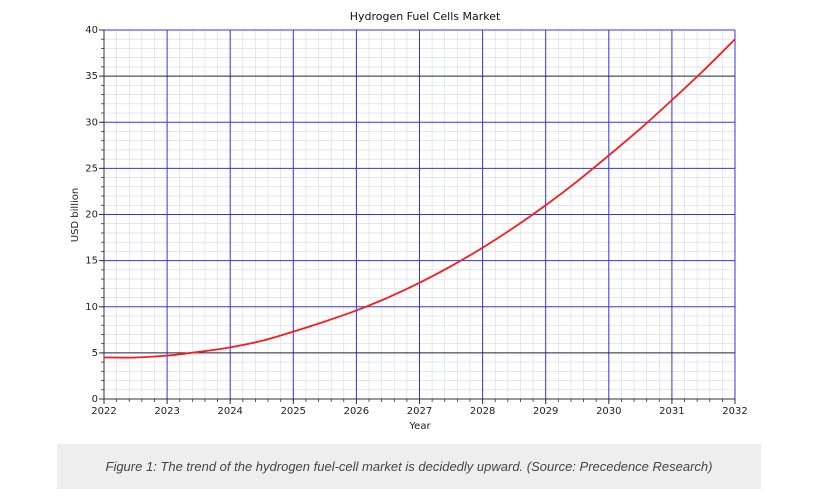 The width and height of the screenshot is (835, 502). I want to click on x-tick-label: 2025, so click(293, 411).